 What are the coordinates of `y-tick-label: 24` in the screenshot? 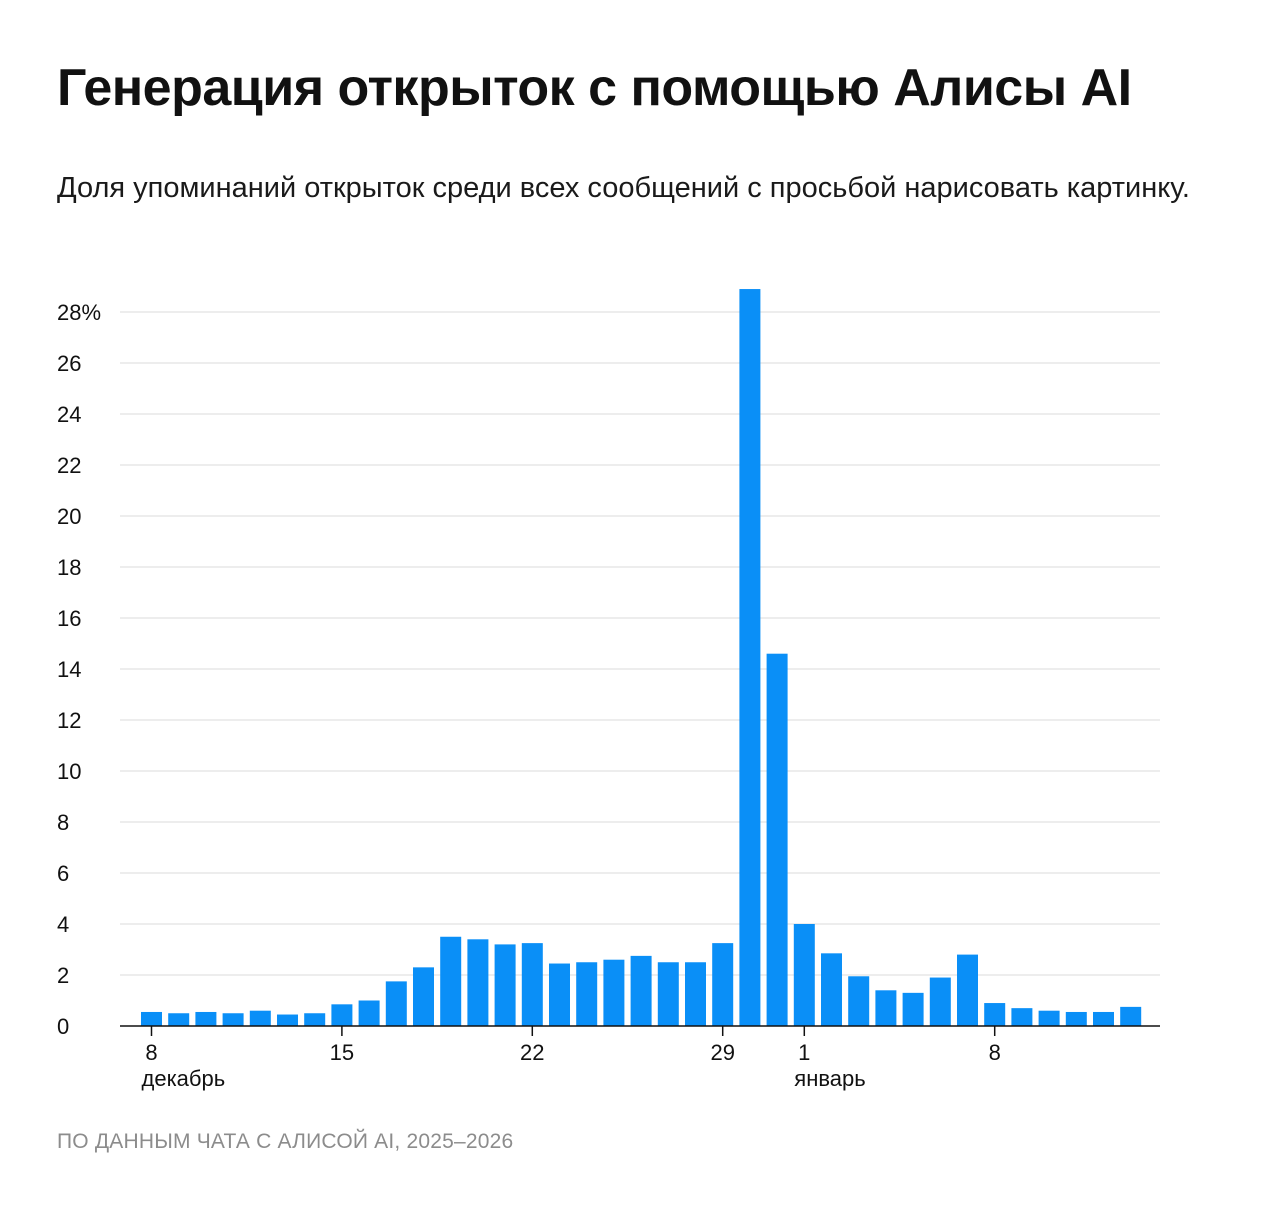 It's located at (69, 414).